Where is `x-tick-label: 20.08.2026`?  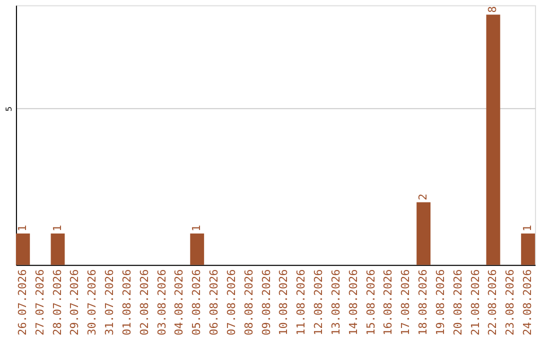
x-tick-label: 20.08.2026 is located at coordinates (457, 302).